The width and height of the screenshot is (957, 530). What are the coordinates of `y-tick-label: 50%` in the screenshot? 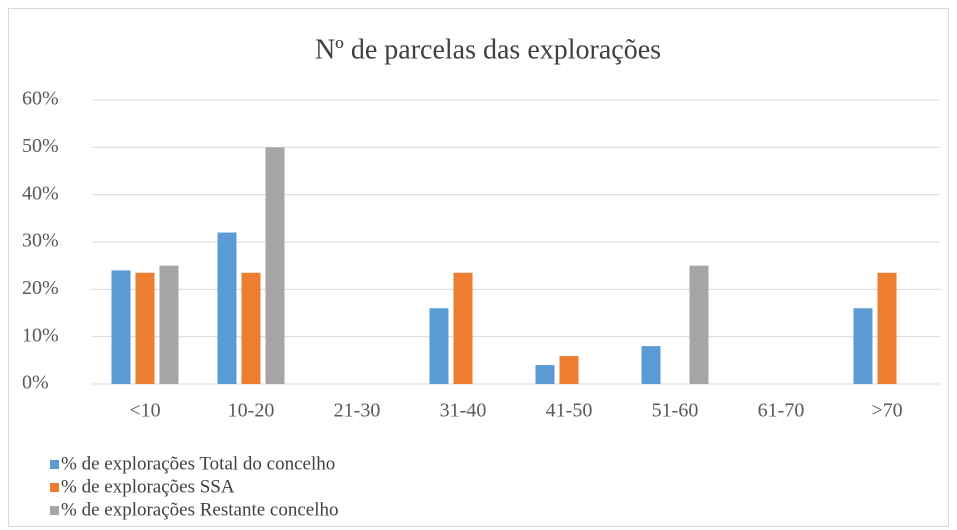 It's located at (40, 146).